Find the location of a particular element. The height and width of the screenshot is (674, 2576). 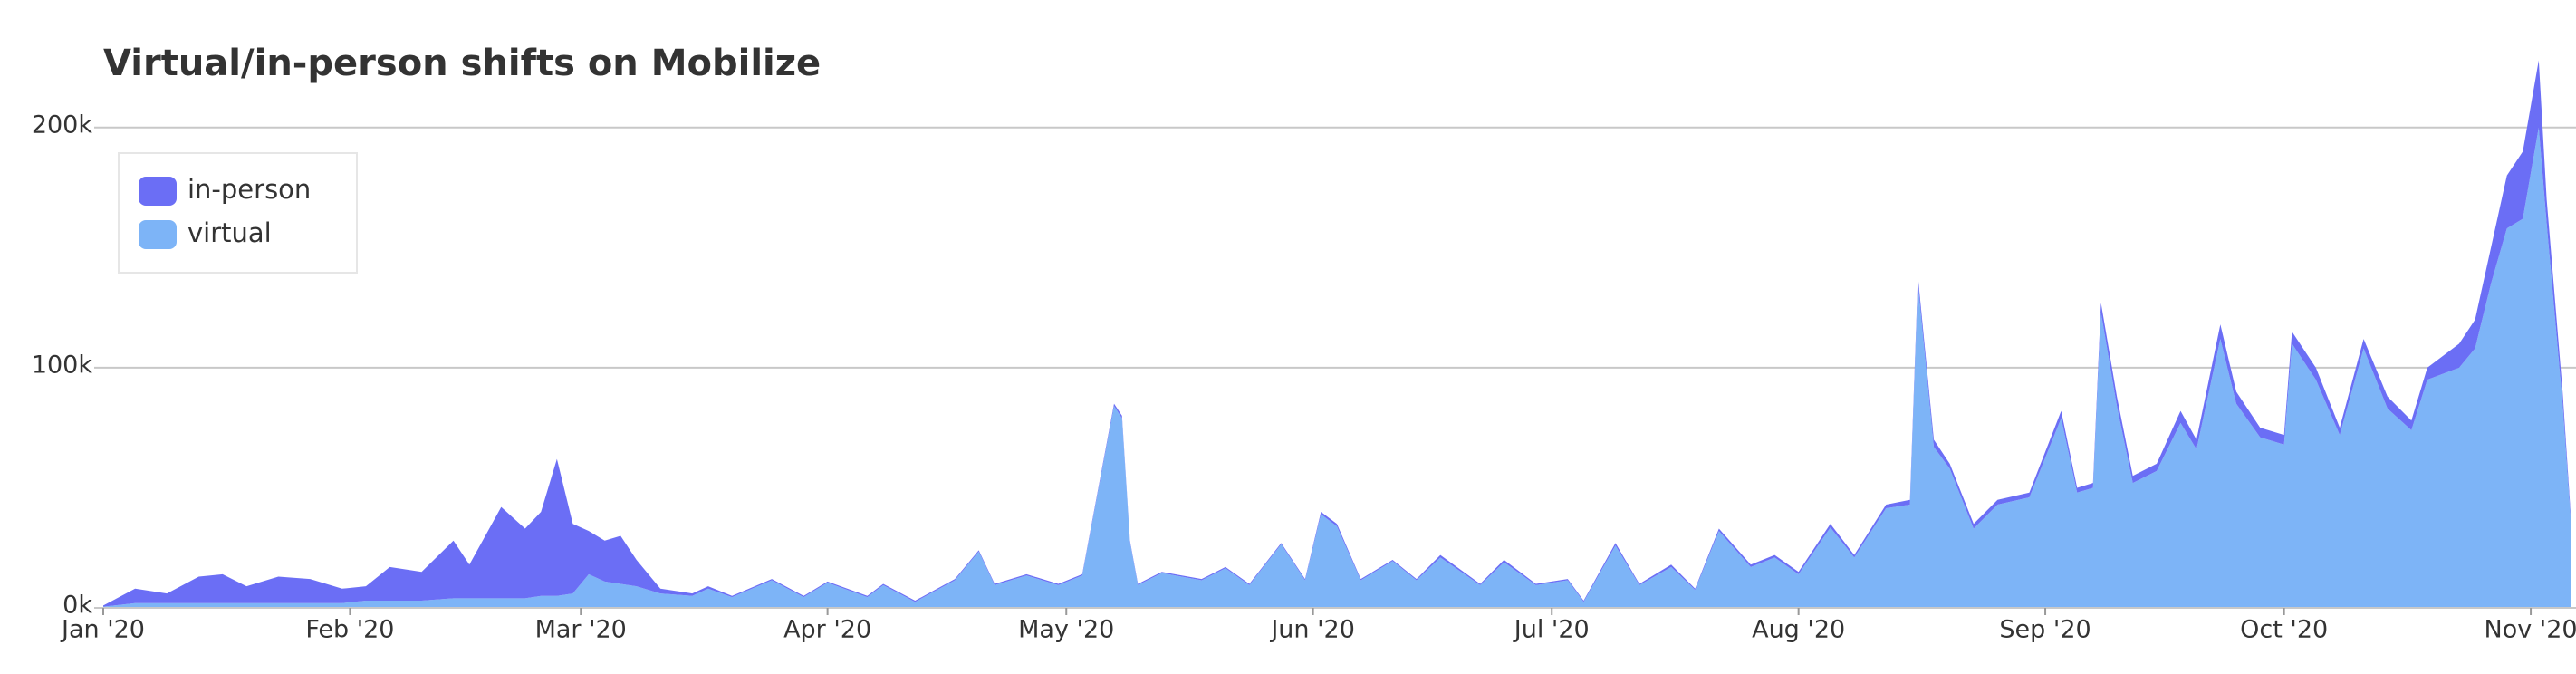

x-tick-label: Jan '20 is located at coordinates (102, 630).